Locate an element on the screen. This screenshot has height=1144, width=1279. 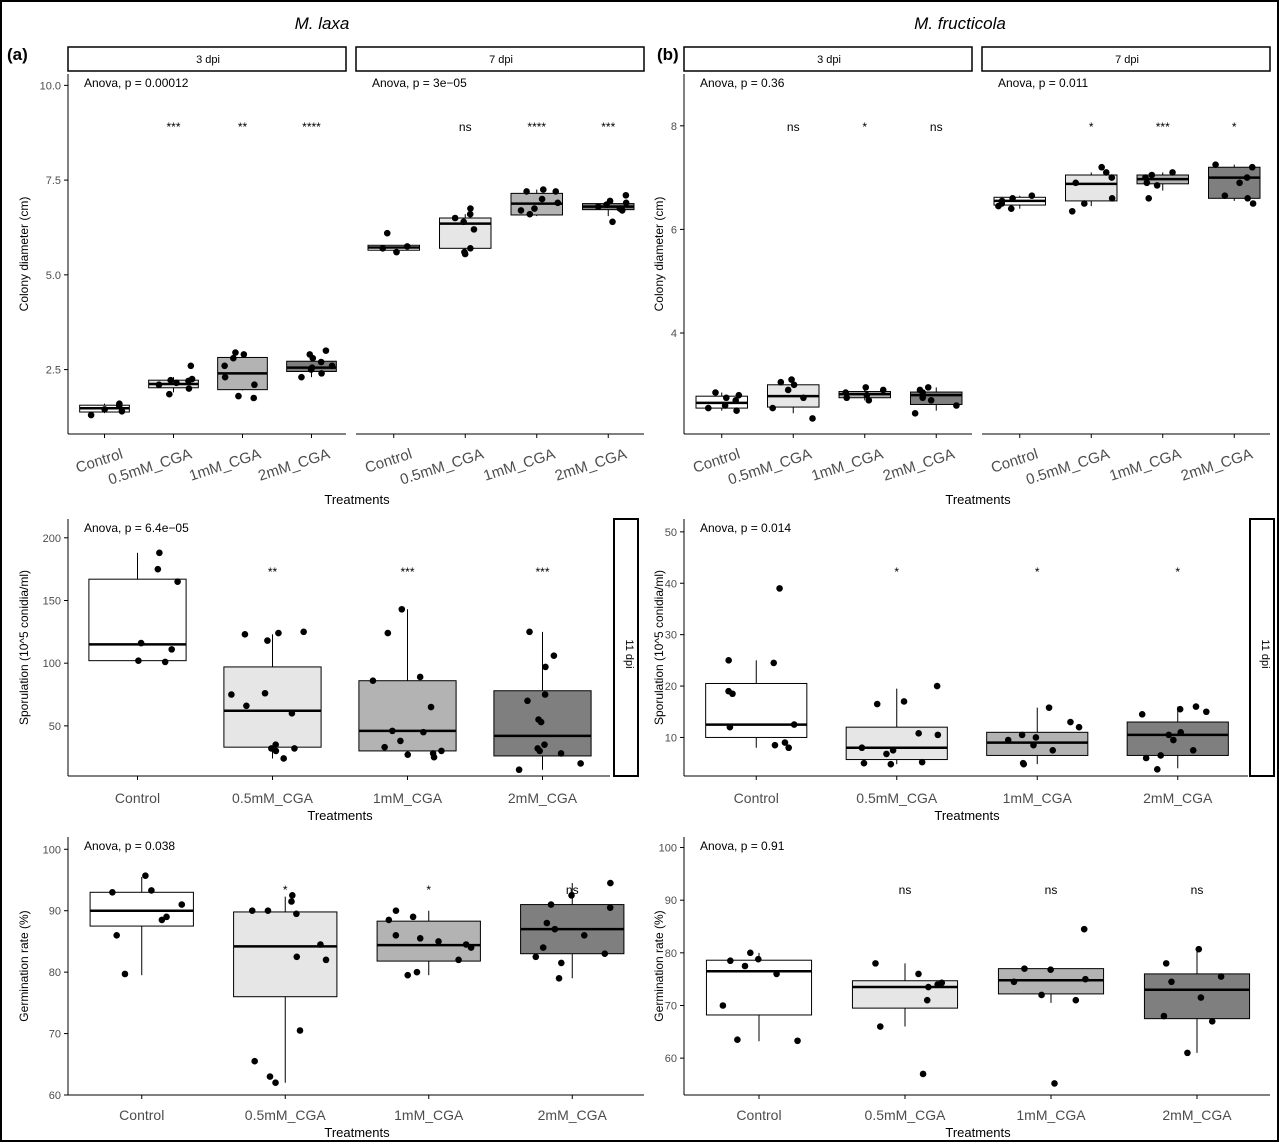
facet-strip is located at coordinates (828, 59).